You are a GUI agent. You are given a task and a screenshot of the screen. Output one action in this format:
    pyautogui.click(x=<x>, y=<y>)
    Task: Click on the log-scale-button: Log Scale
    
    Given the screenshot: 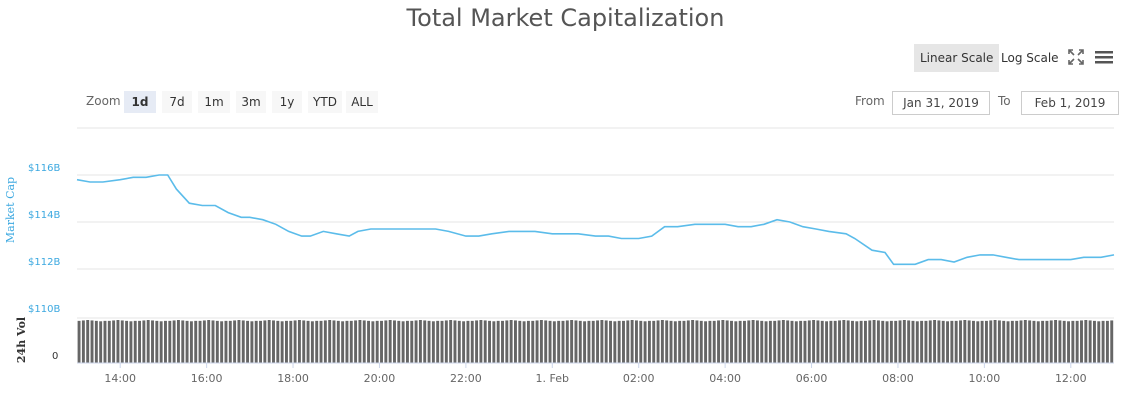 What is the action you would take?
    pyautogui.click(x=1030, y=58)
    